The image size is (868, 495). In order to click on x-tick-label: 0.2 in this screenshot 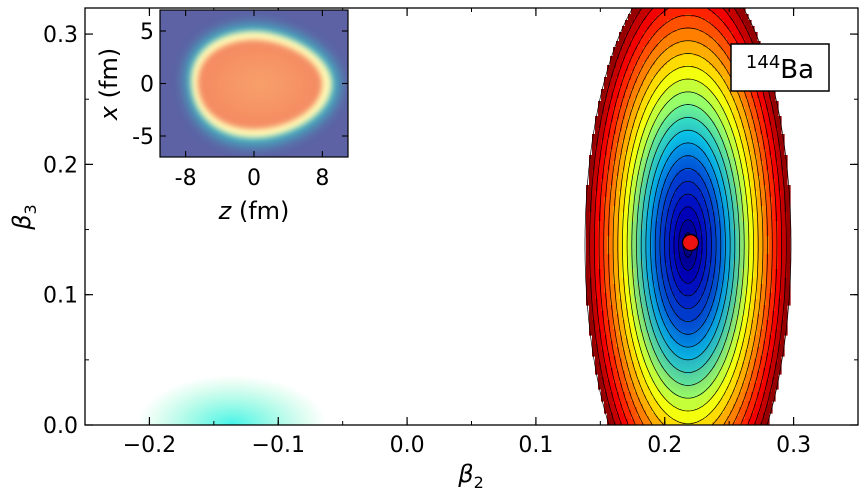, I will do `click(664, 445)`.